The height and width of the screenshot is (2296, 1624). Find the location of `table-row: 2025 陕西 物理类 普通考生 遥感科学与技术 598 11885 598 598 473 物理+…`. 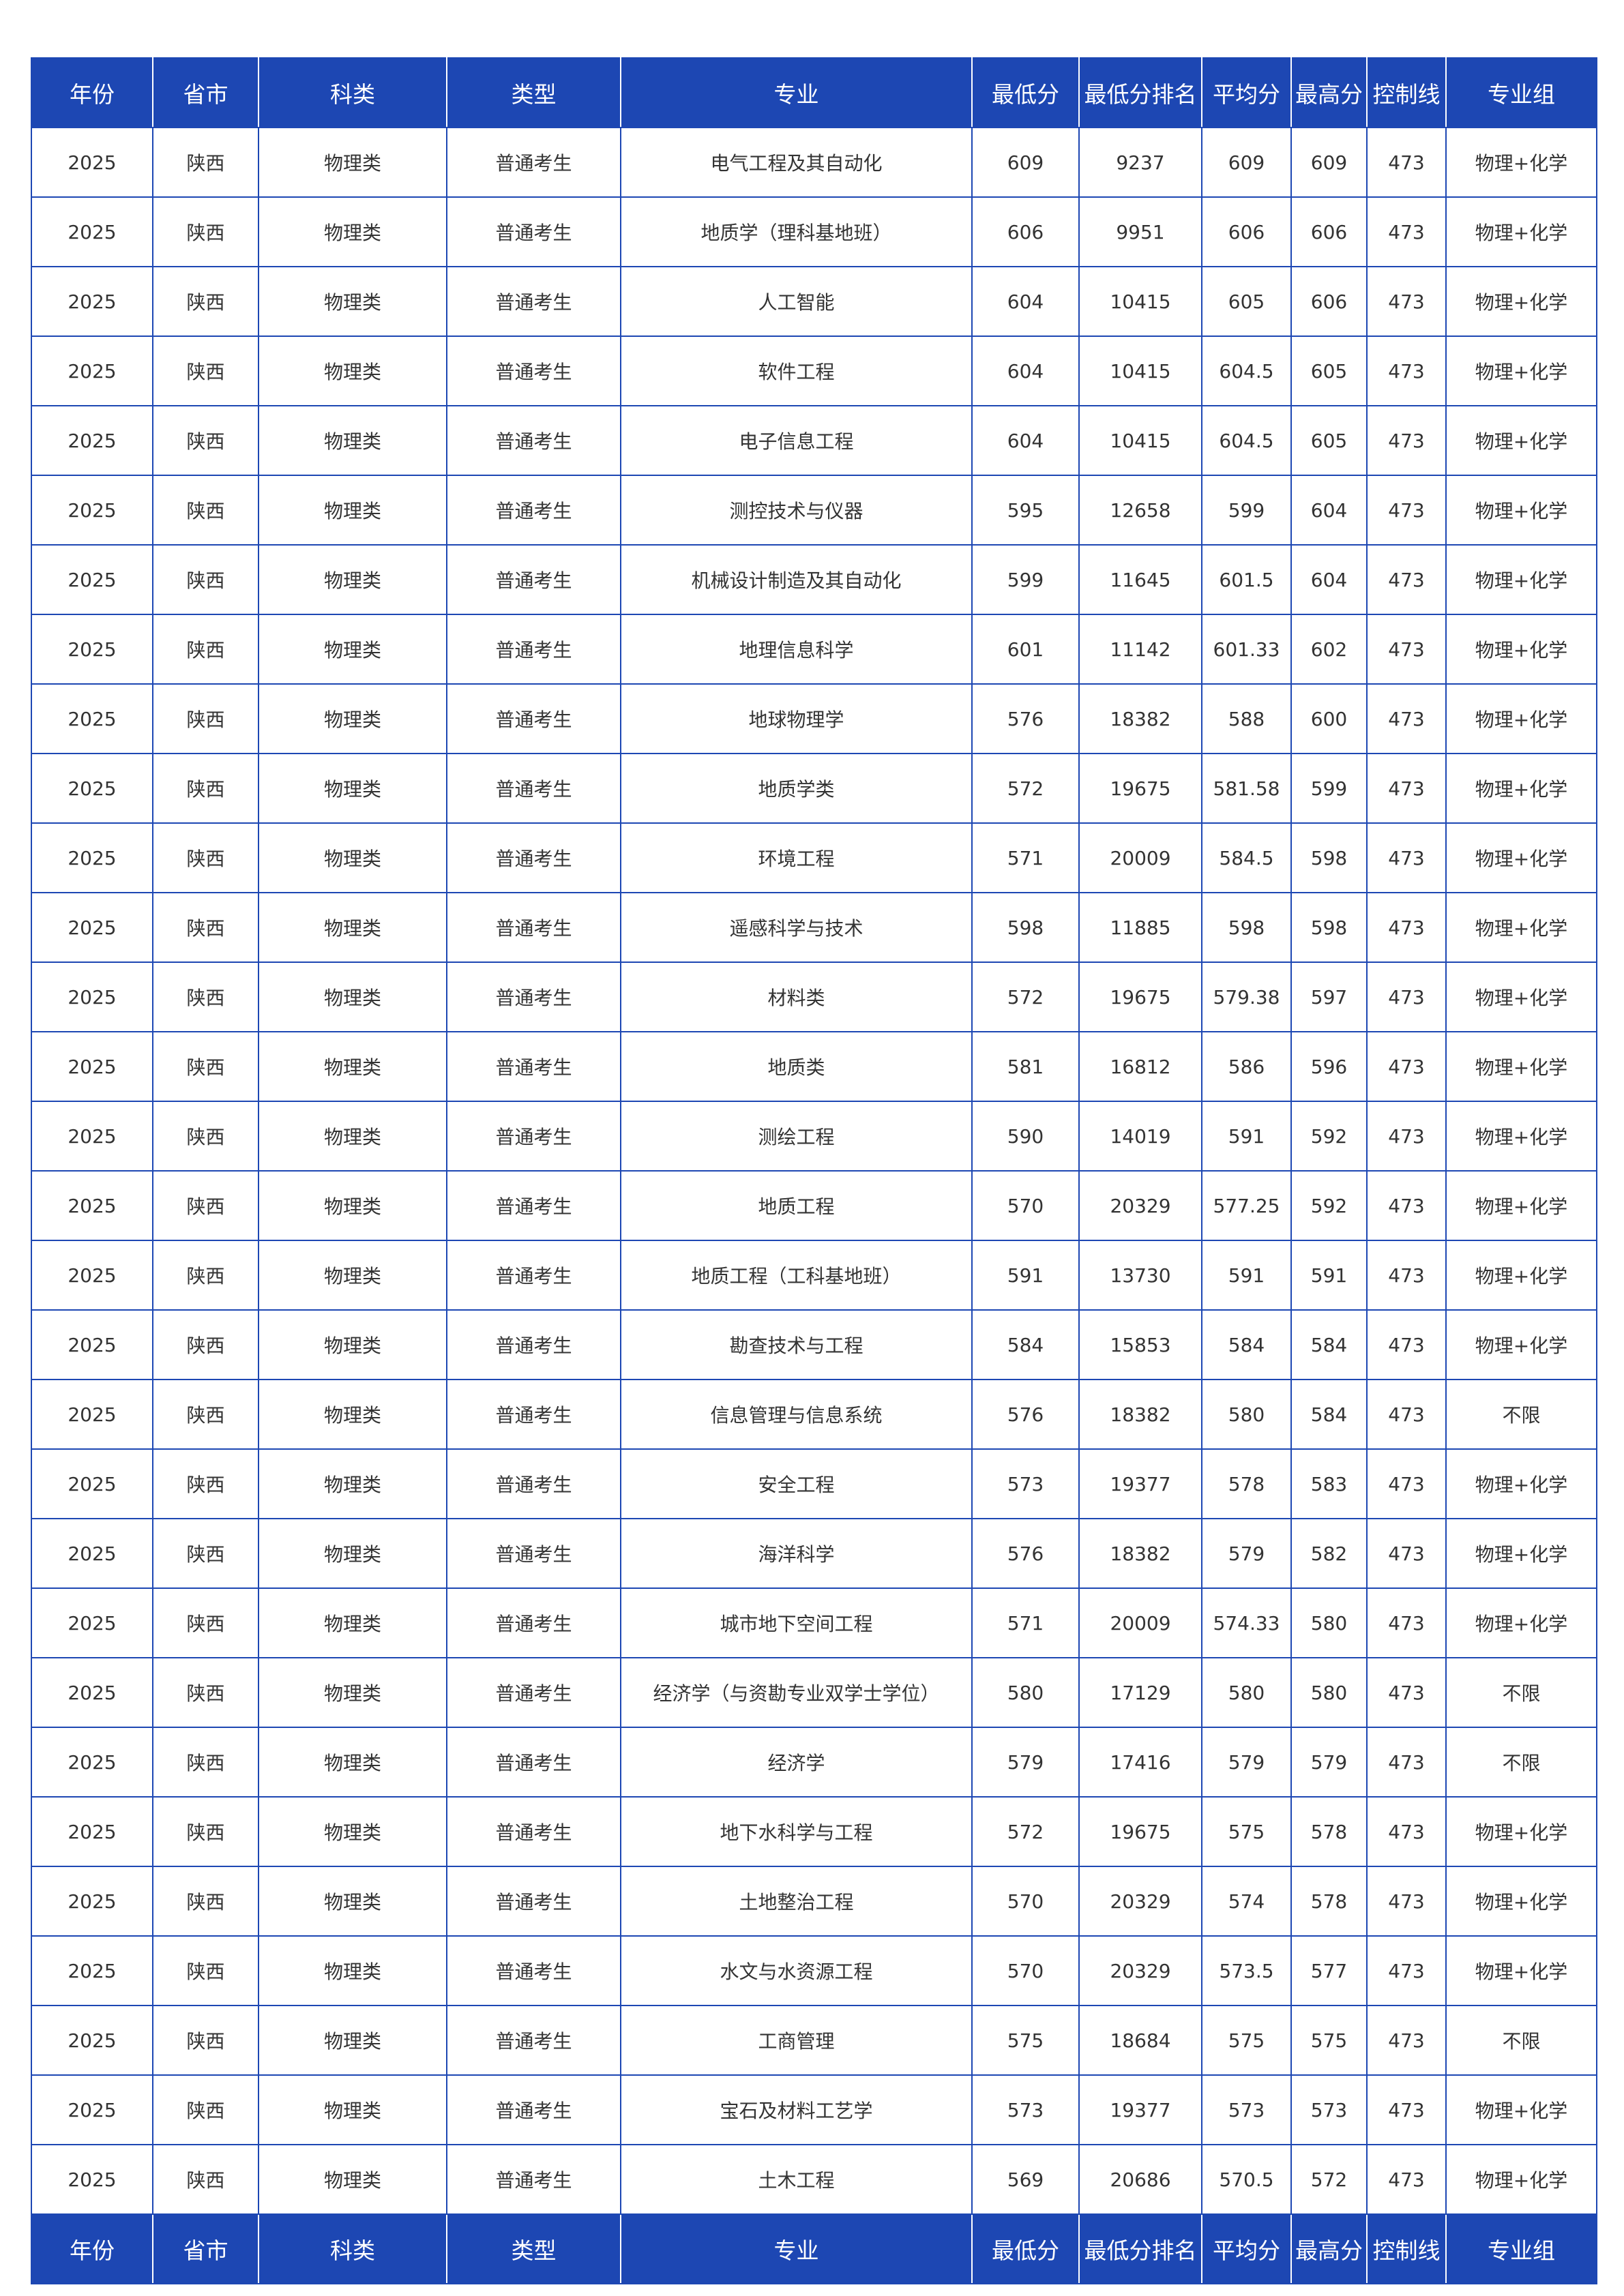

table-row: 2025 陕西 物理类 普通考生 遥感科学与技术 598 11885 598 598 473 物理+… is located at coordinates (814, 928).